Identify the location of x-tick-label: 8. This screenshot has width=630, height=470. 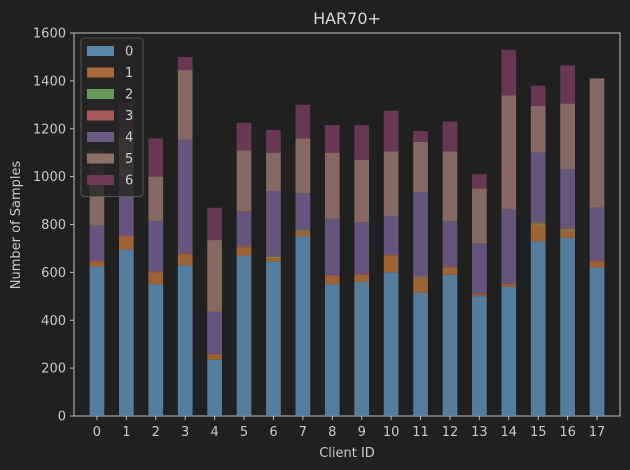
(332, 432).